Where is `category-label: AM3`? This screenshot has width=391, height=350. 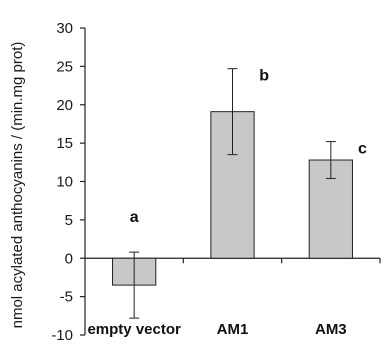
category-label: AM3 is located at coordinates (331, 329).